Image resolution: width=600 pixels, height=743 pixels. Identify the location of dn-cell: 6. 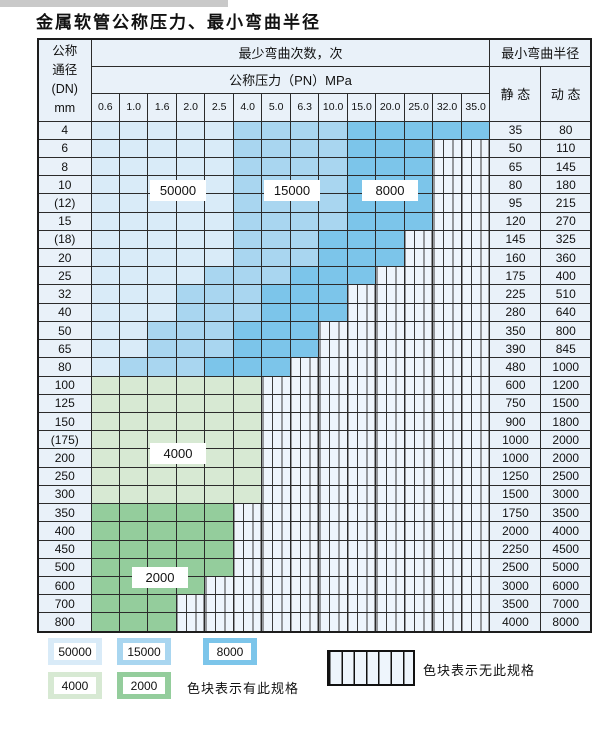
(64, 148).